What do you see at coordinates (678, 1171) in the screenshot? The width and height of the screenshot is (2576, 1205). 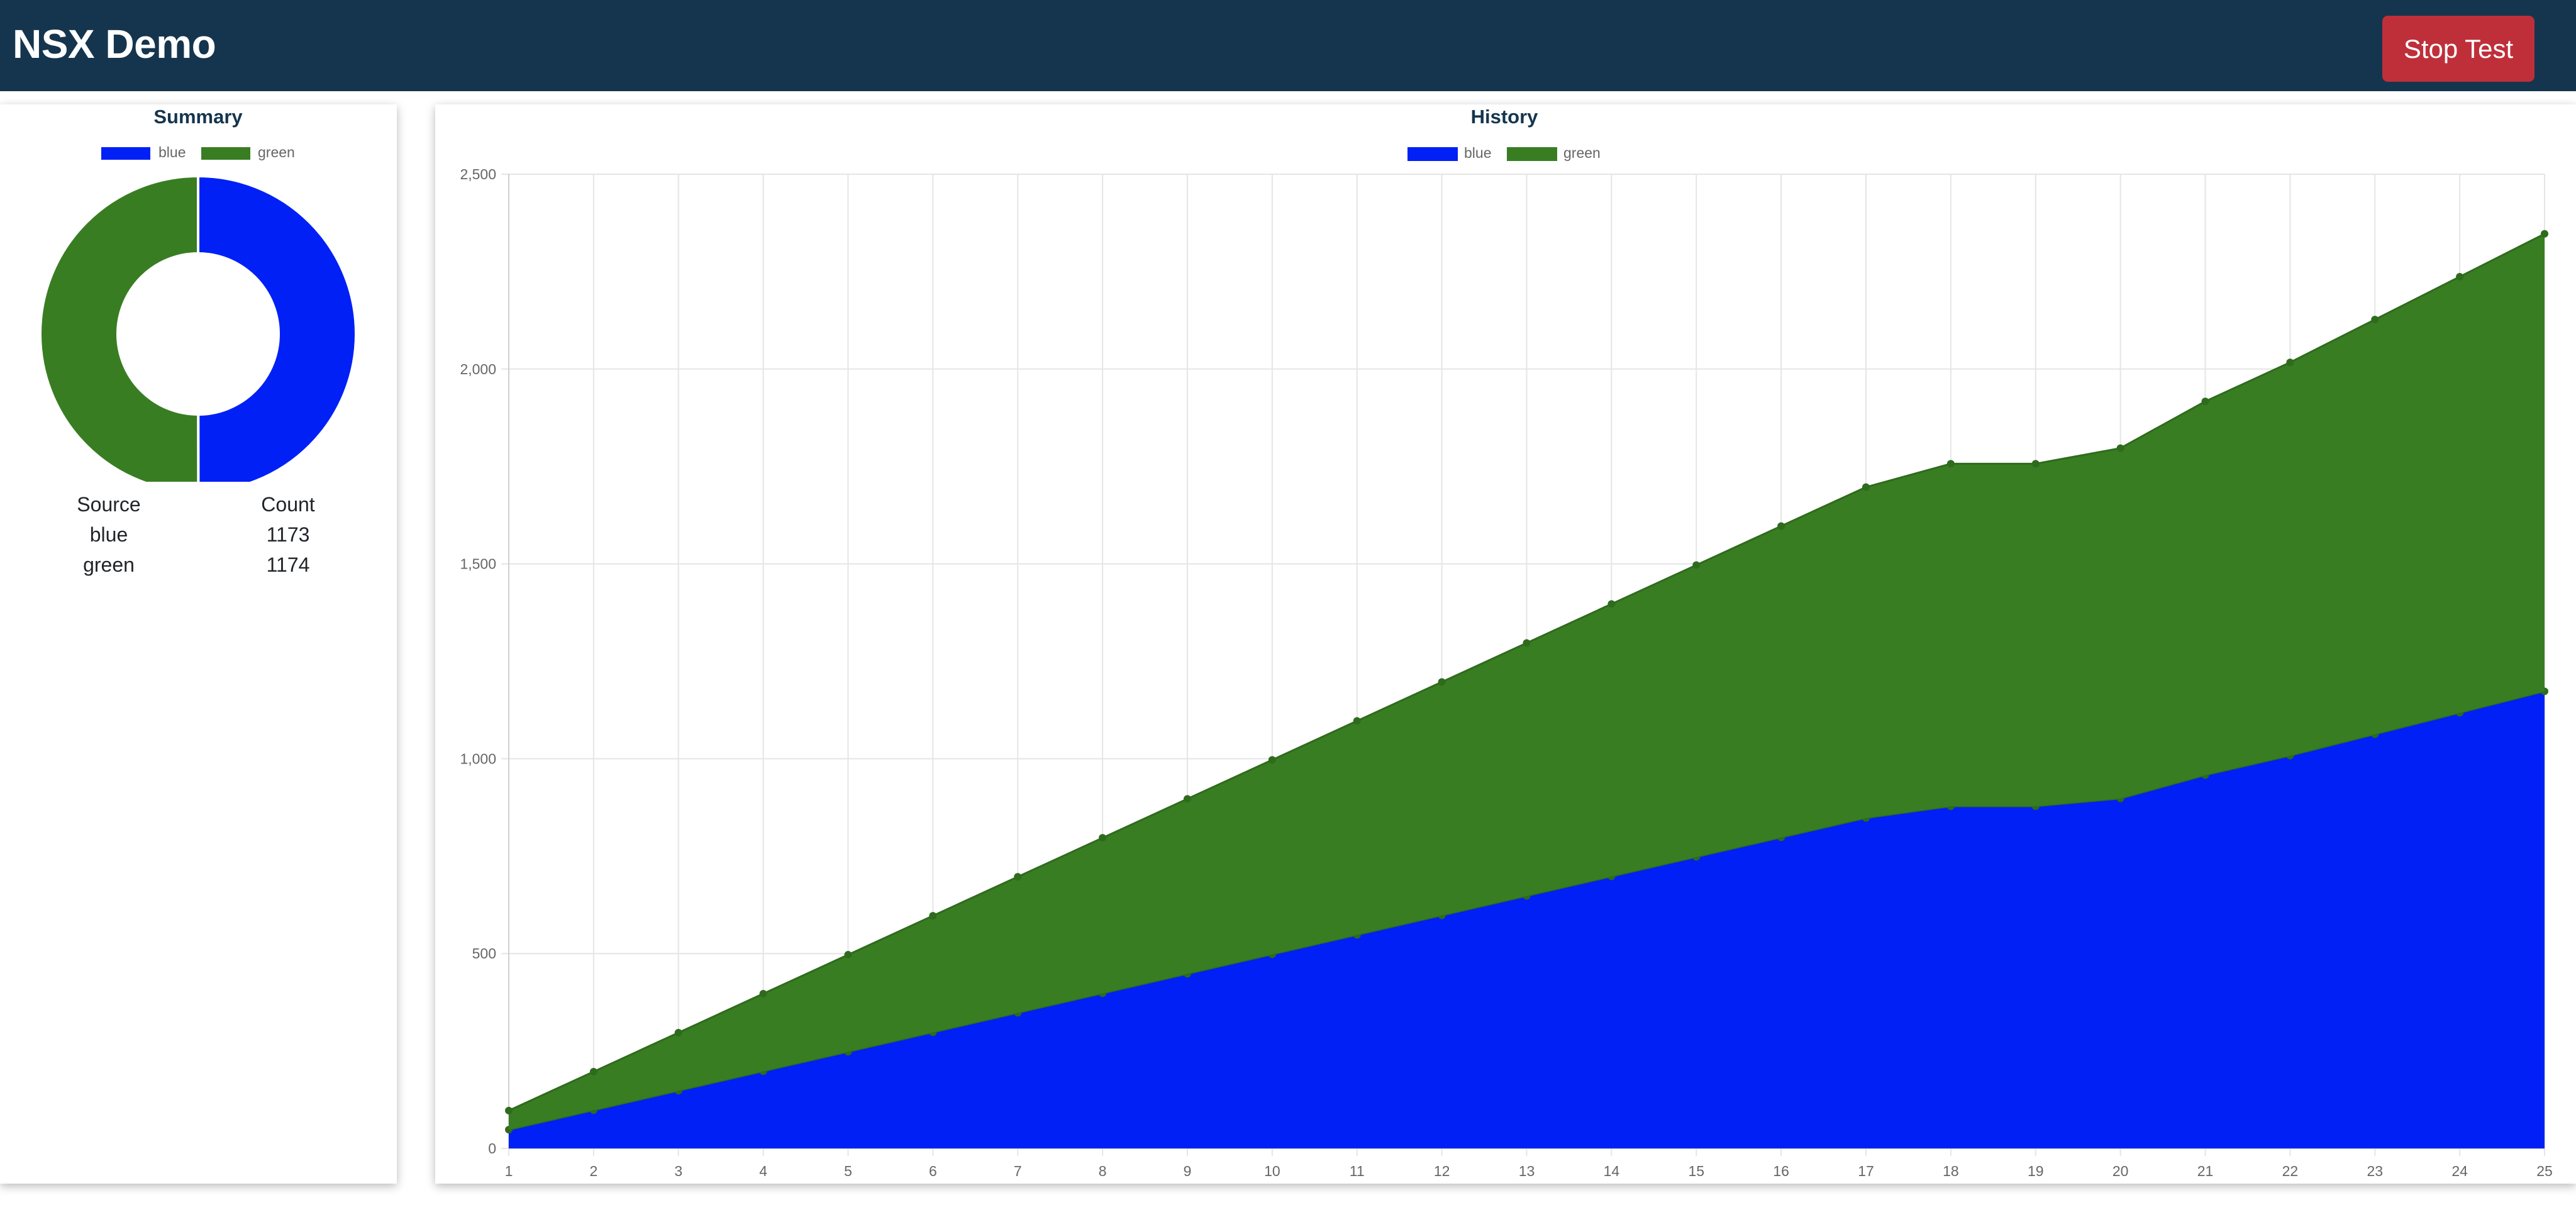 I see `x-tick-label: 3` at bounding box center [678, 1171].